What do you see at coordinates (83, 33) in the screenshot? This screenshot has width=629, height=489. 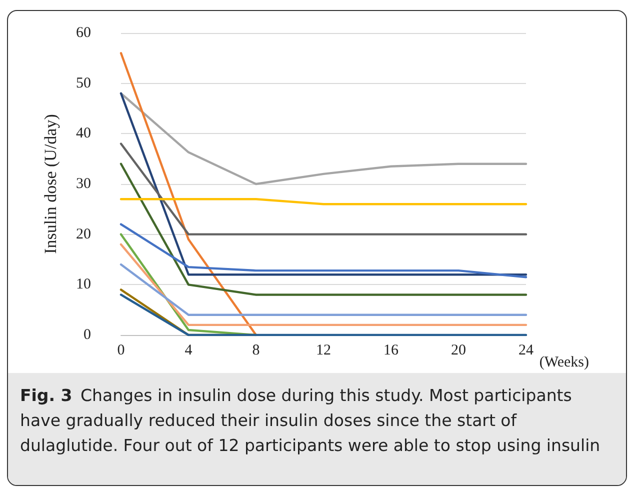 I see `y-tick-label: 60` at bounding box center [83, 33].